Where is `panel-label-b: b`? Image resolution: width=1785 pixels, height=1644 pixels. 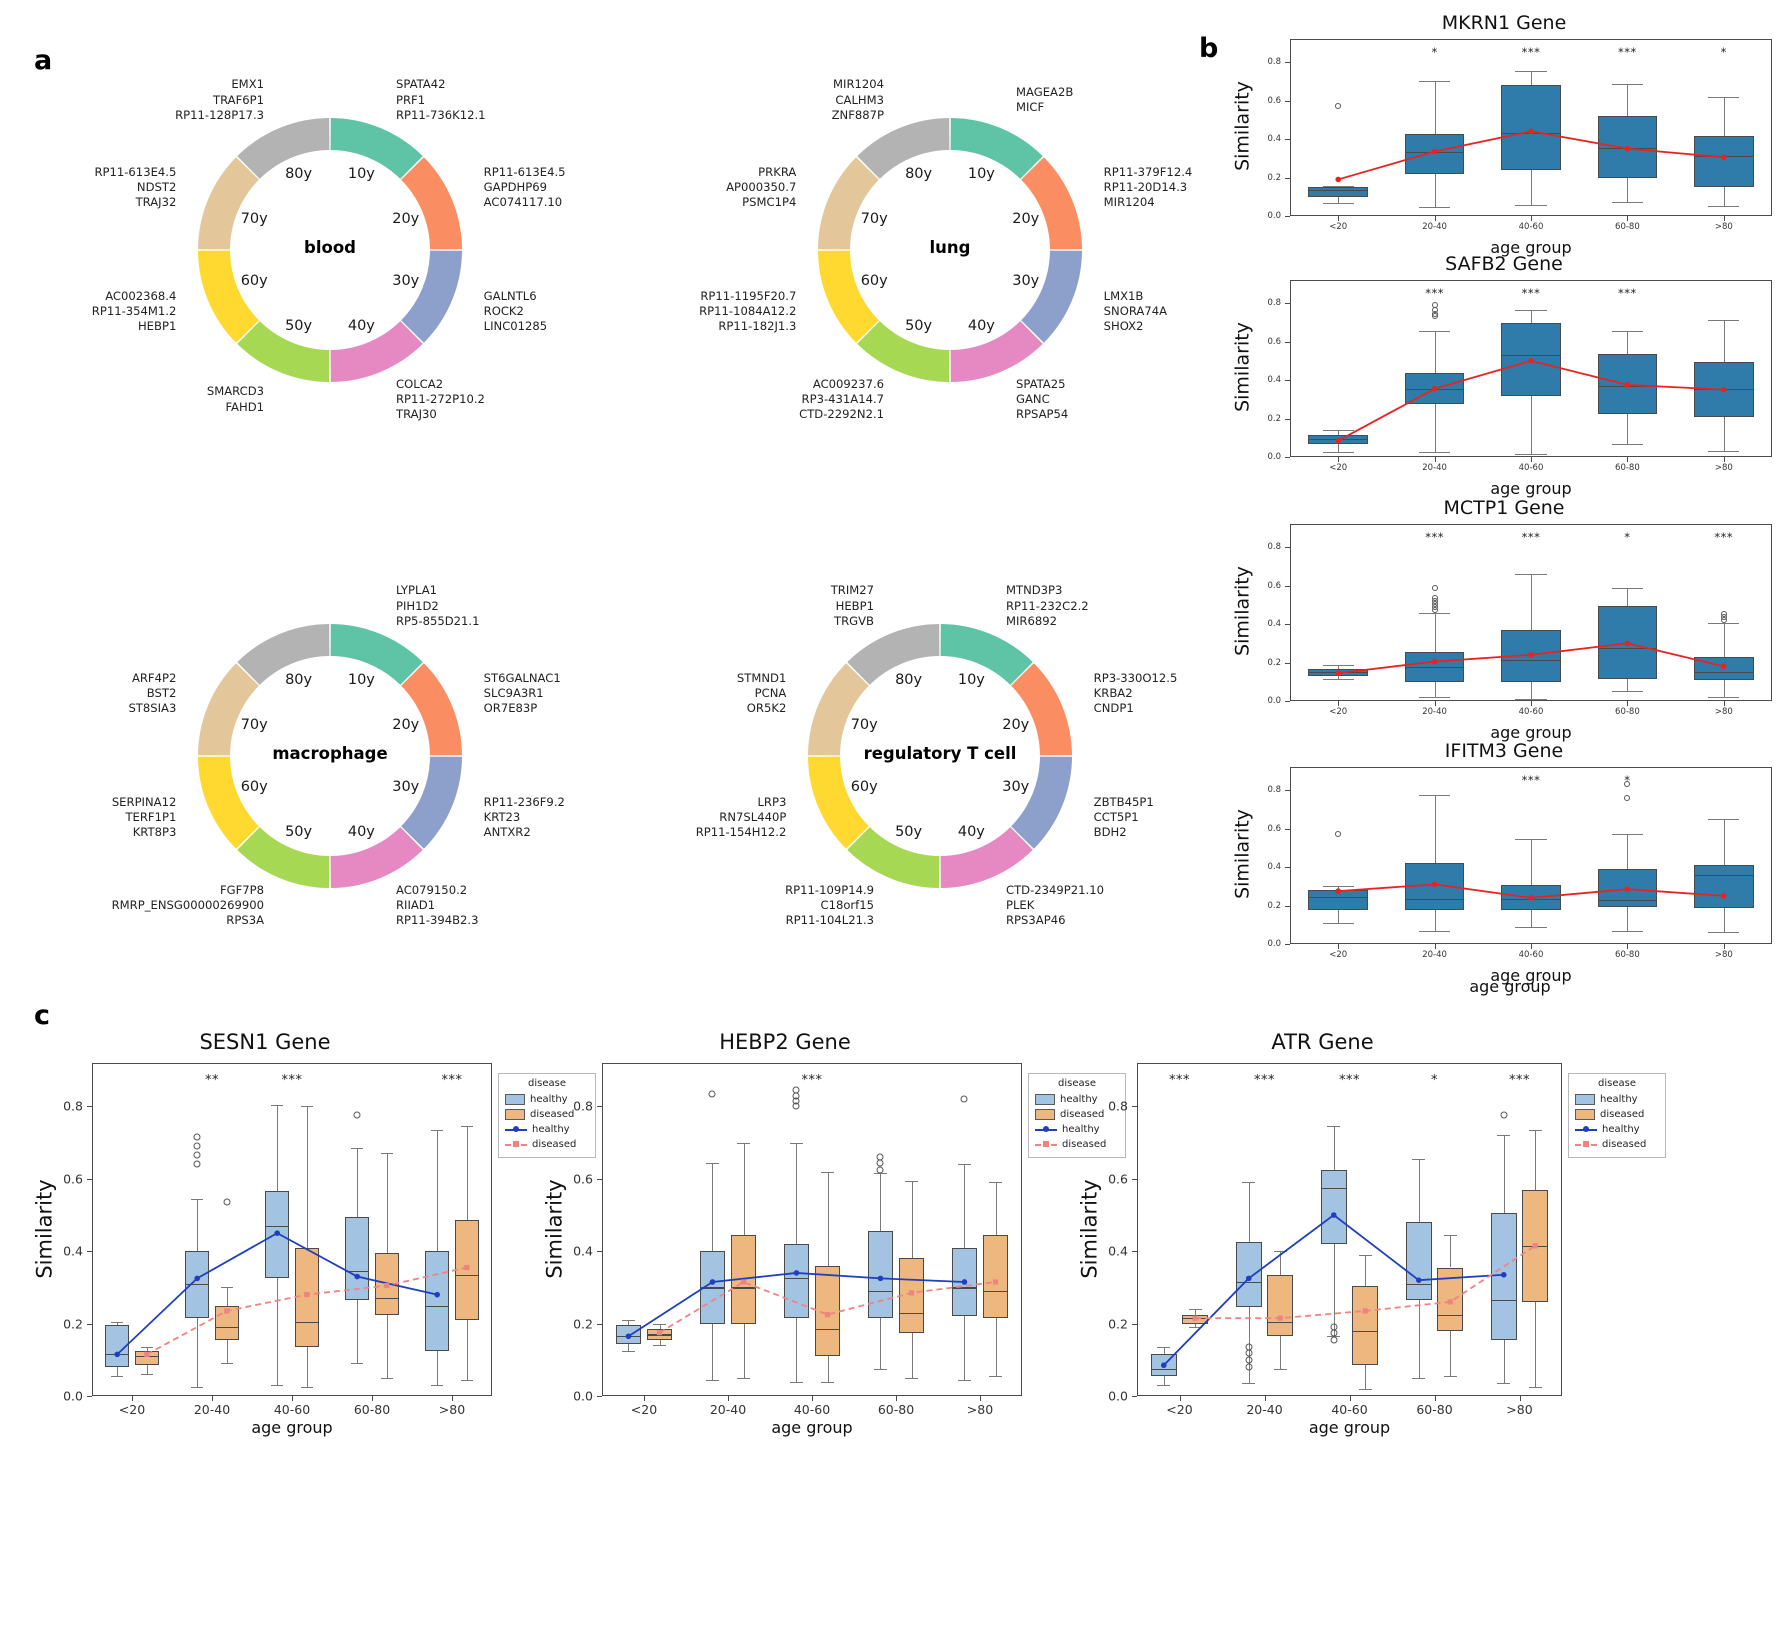
panel-label-b: b is located at coordinates (1209, 48).